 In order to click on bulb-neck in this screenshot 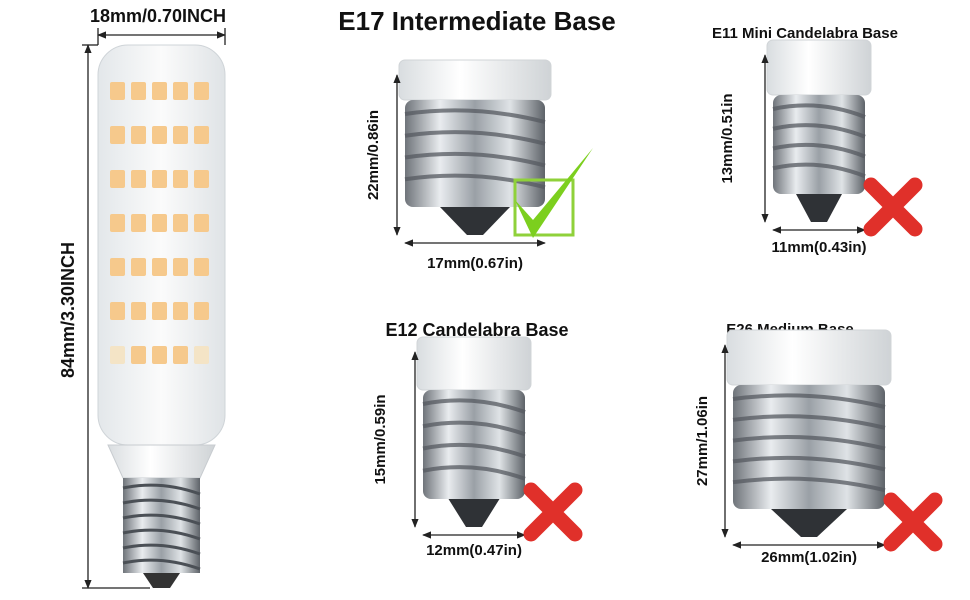, I will do `click(161, 461)`.